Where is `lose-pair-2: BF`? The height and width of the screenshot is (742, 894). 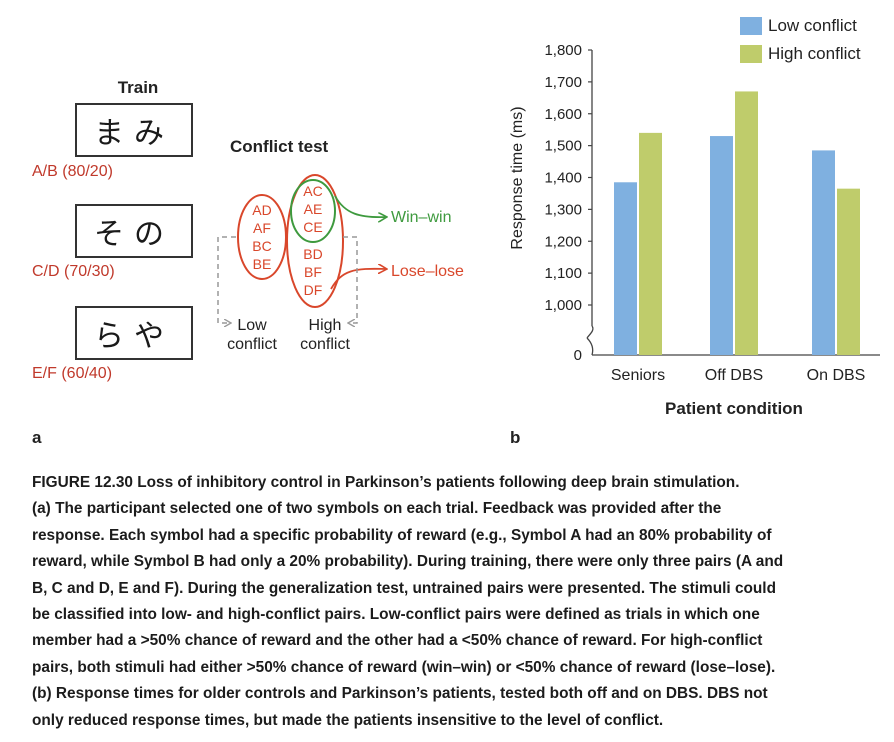 lose-pair-2: BF is located at coordinates (313, 272).